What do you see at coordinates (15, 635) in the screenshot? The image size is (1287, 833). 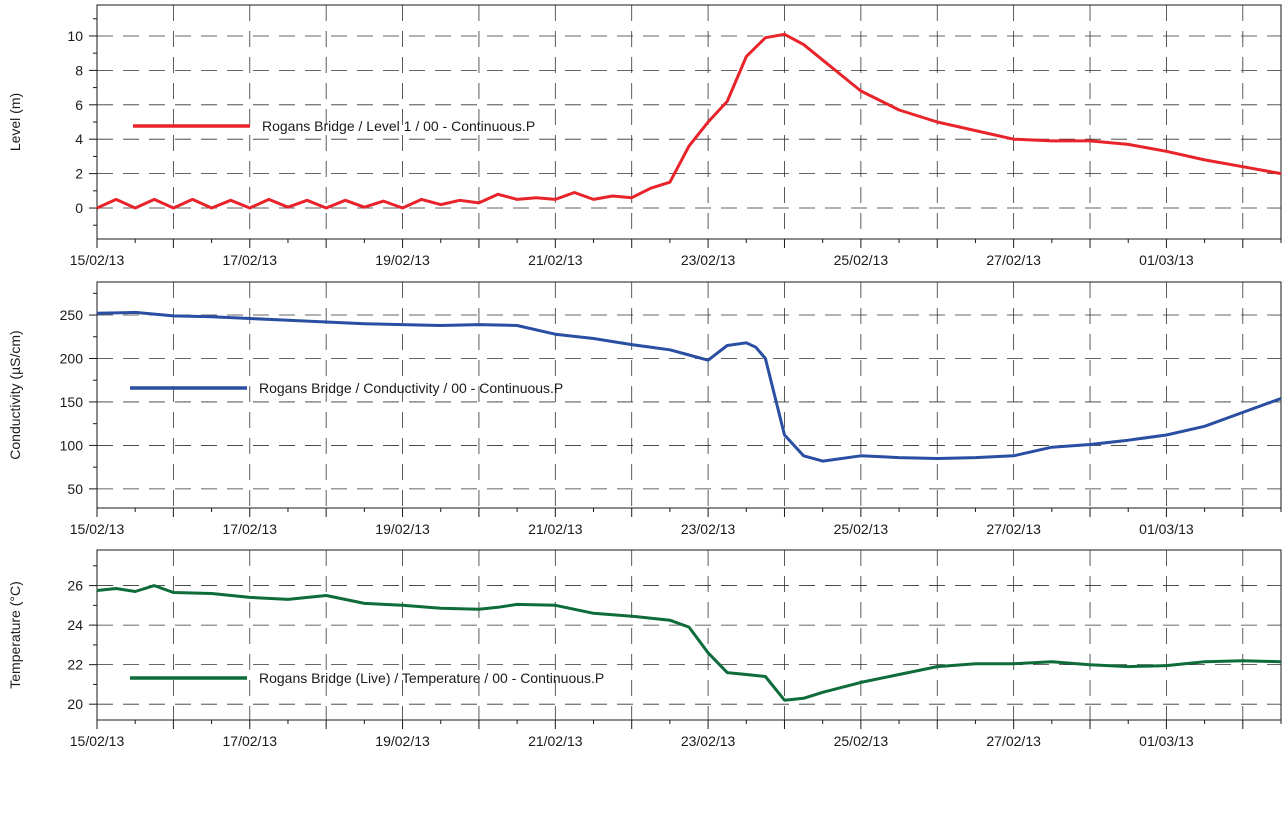 I see `y-axis-label: Temperature (°C)` at bounding box center [15, 635].